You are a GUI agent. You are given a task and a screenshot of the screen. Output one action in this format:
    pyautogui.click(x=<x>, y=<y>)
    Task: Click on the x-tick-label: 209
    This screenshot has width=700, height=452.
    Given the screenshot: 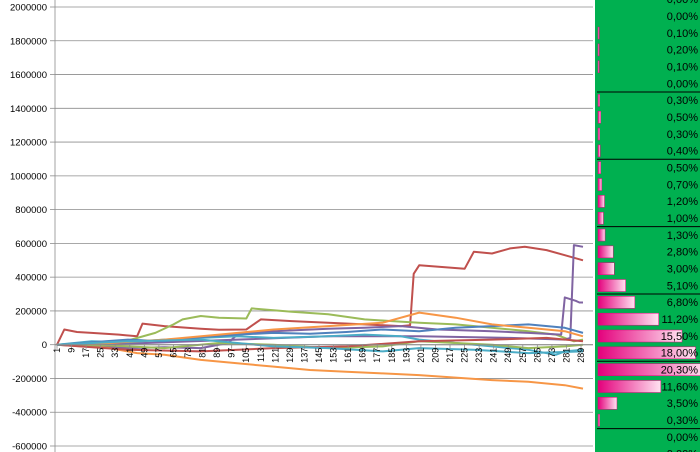 What is the action you would take?
    pyautogui.click(x=435, y=355)
    